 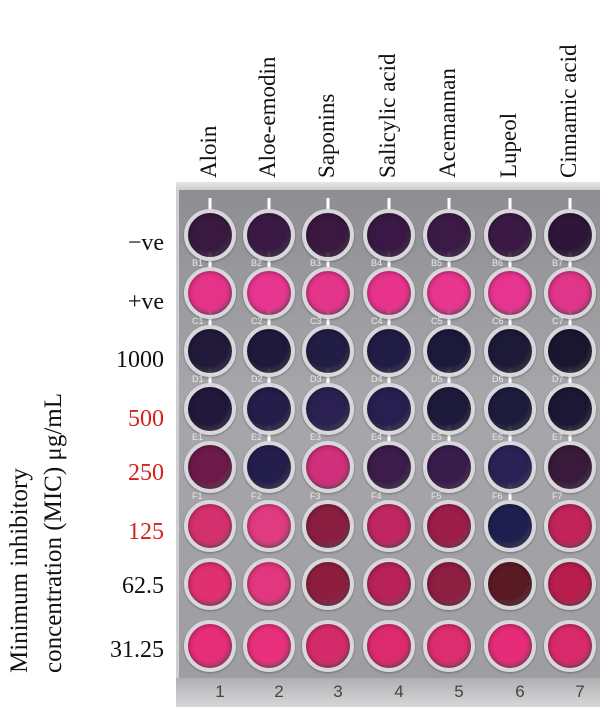 I want to click on plate-column-number: 7, so click(x=580, y=691).